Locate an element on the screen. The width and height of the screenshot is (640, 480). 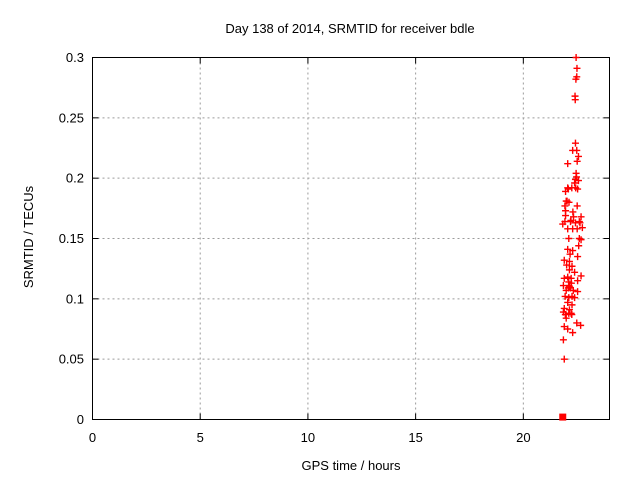
x-axis-label: GPS time / hours is located at coordinates (351, 465).